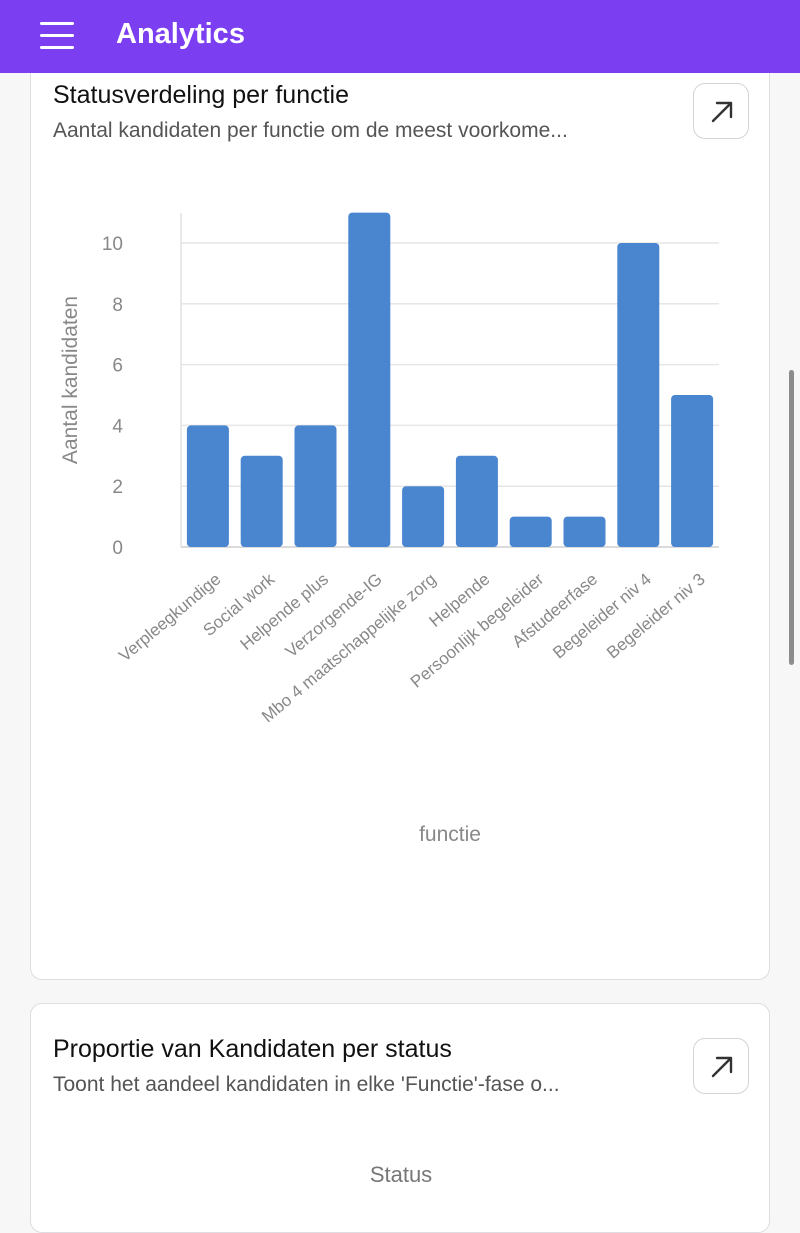  I want to click on y-tick-label: 2, so click(117, 487).